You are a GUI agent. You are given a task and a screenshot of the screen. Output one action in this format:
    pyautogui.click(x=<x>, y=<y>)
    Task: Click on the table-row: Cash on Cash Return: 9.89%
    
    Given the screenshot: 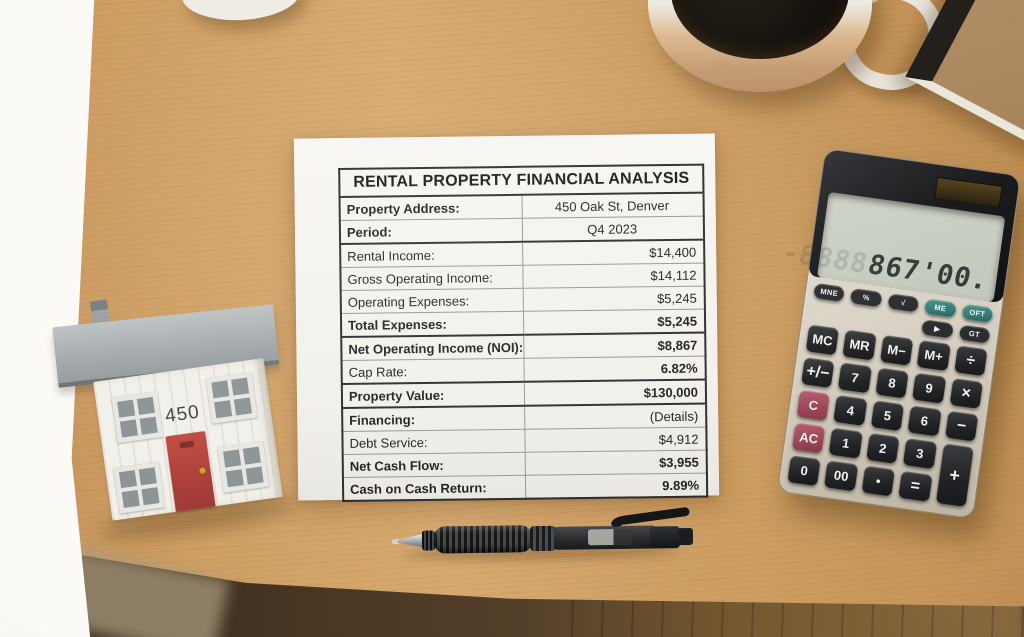 What is the action you would take?
    pyautogui.click(x=525, y=487)
    